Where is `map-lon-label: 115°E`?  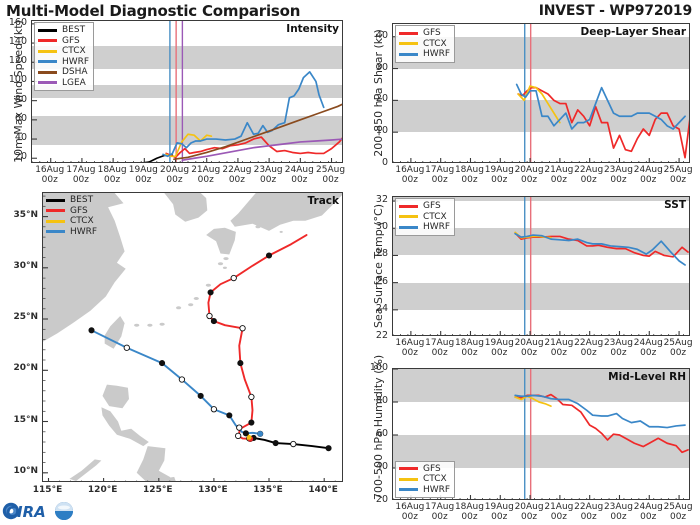 map-lon-label: 115°E is located at coordinates (47, 490).